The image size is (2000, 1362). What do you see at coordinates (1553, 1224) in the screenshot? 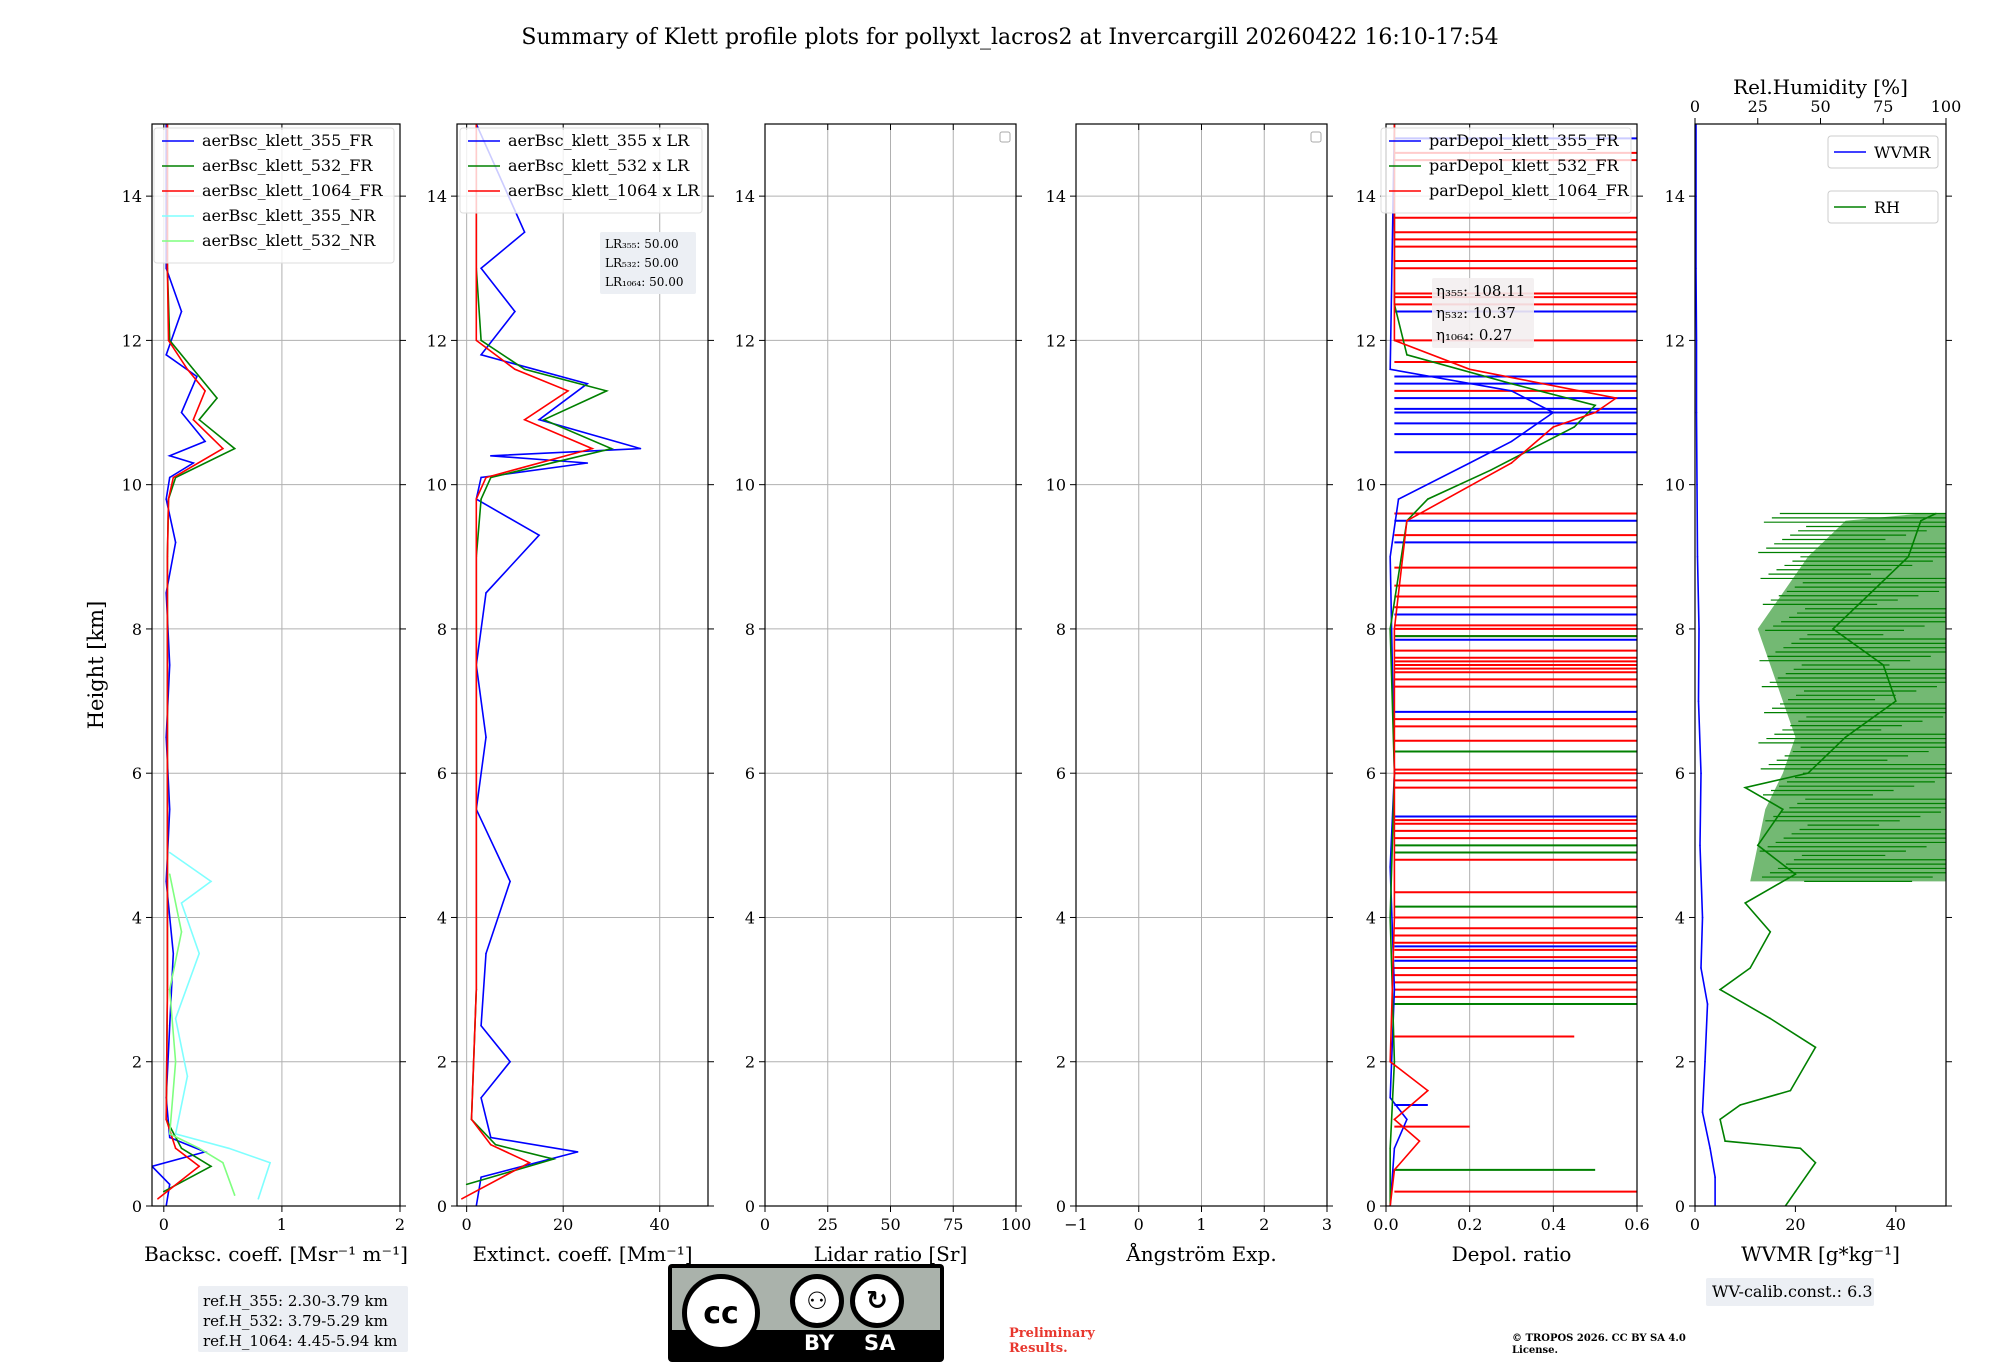
I see `x-tick-label: 0.4` at bounding box center [1553, 1224].